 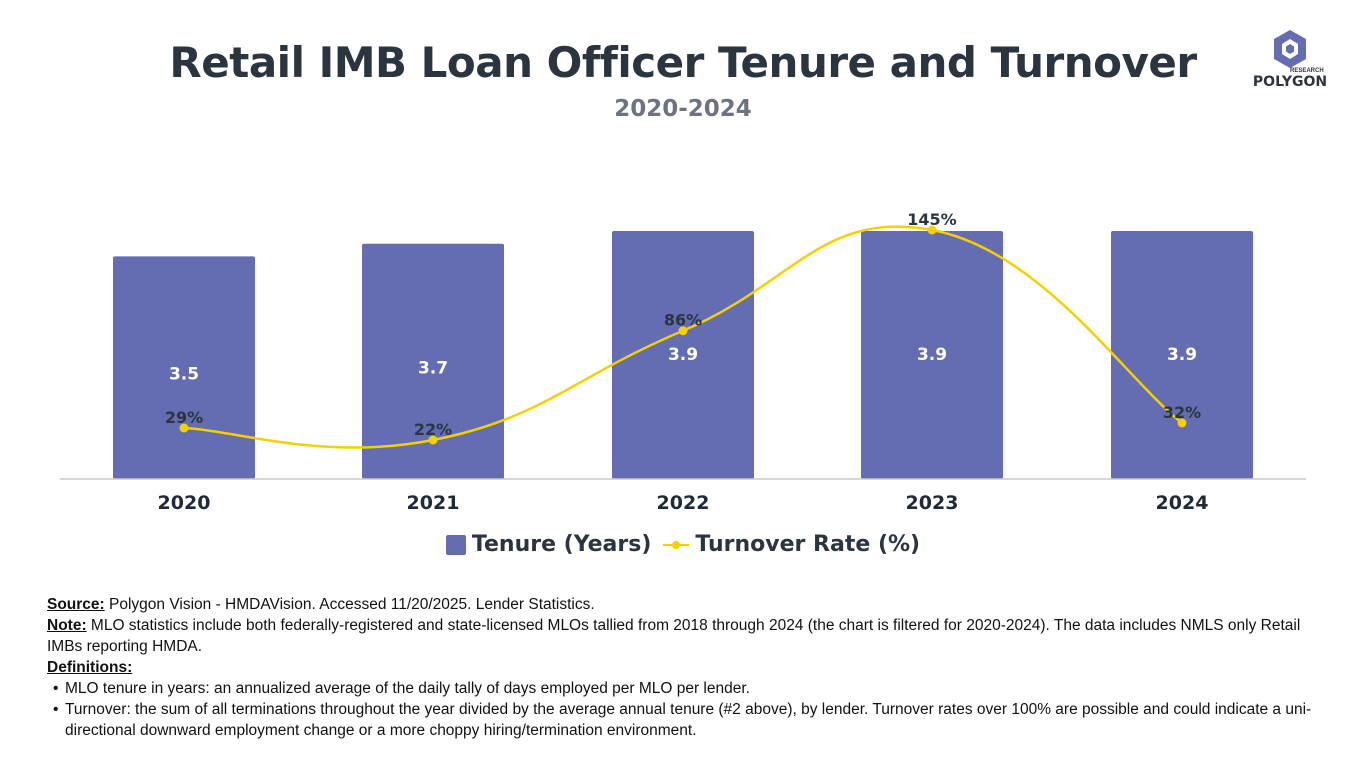 I want to click on definitions-label: Definitions:, so click(x=90, y=667).